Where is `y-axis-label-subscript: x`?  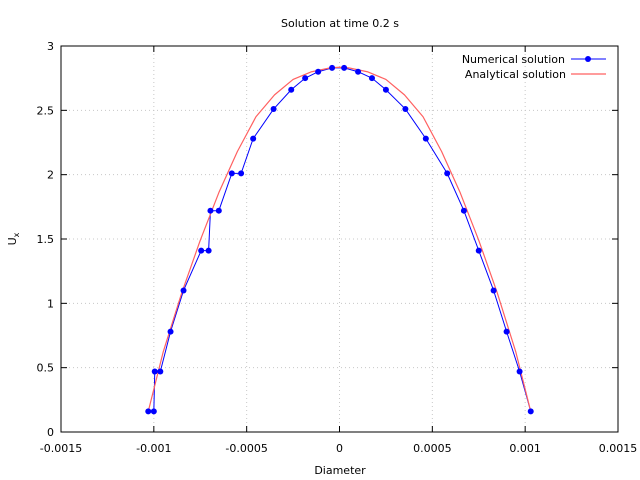 y-axis-label-subscript: x is located at coordinates (16, 234).